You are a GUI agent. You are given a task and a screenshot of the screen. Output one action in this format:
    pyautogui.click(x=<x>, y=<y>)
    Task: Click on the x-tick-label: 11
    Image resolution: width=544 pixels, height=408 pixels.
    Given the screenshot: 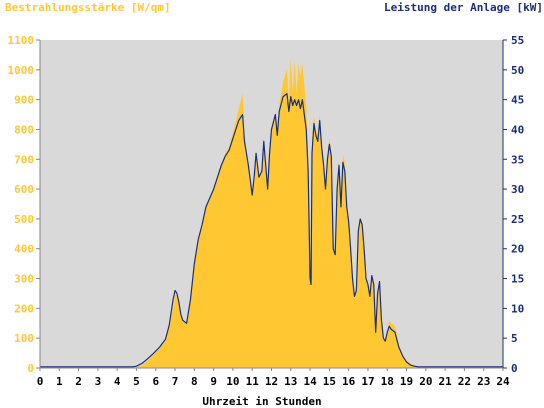 What is the action you would take?
    pyautogui.click(x=253, y=381)
    